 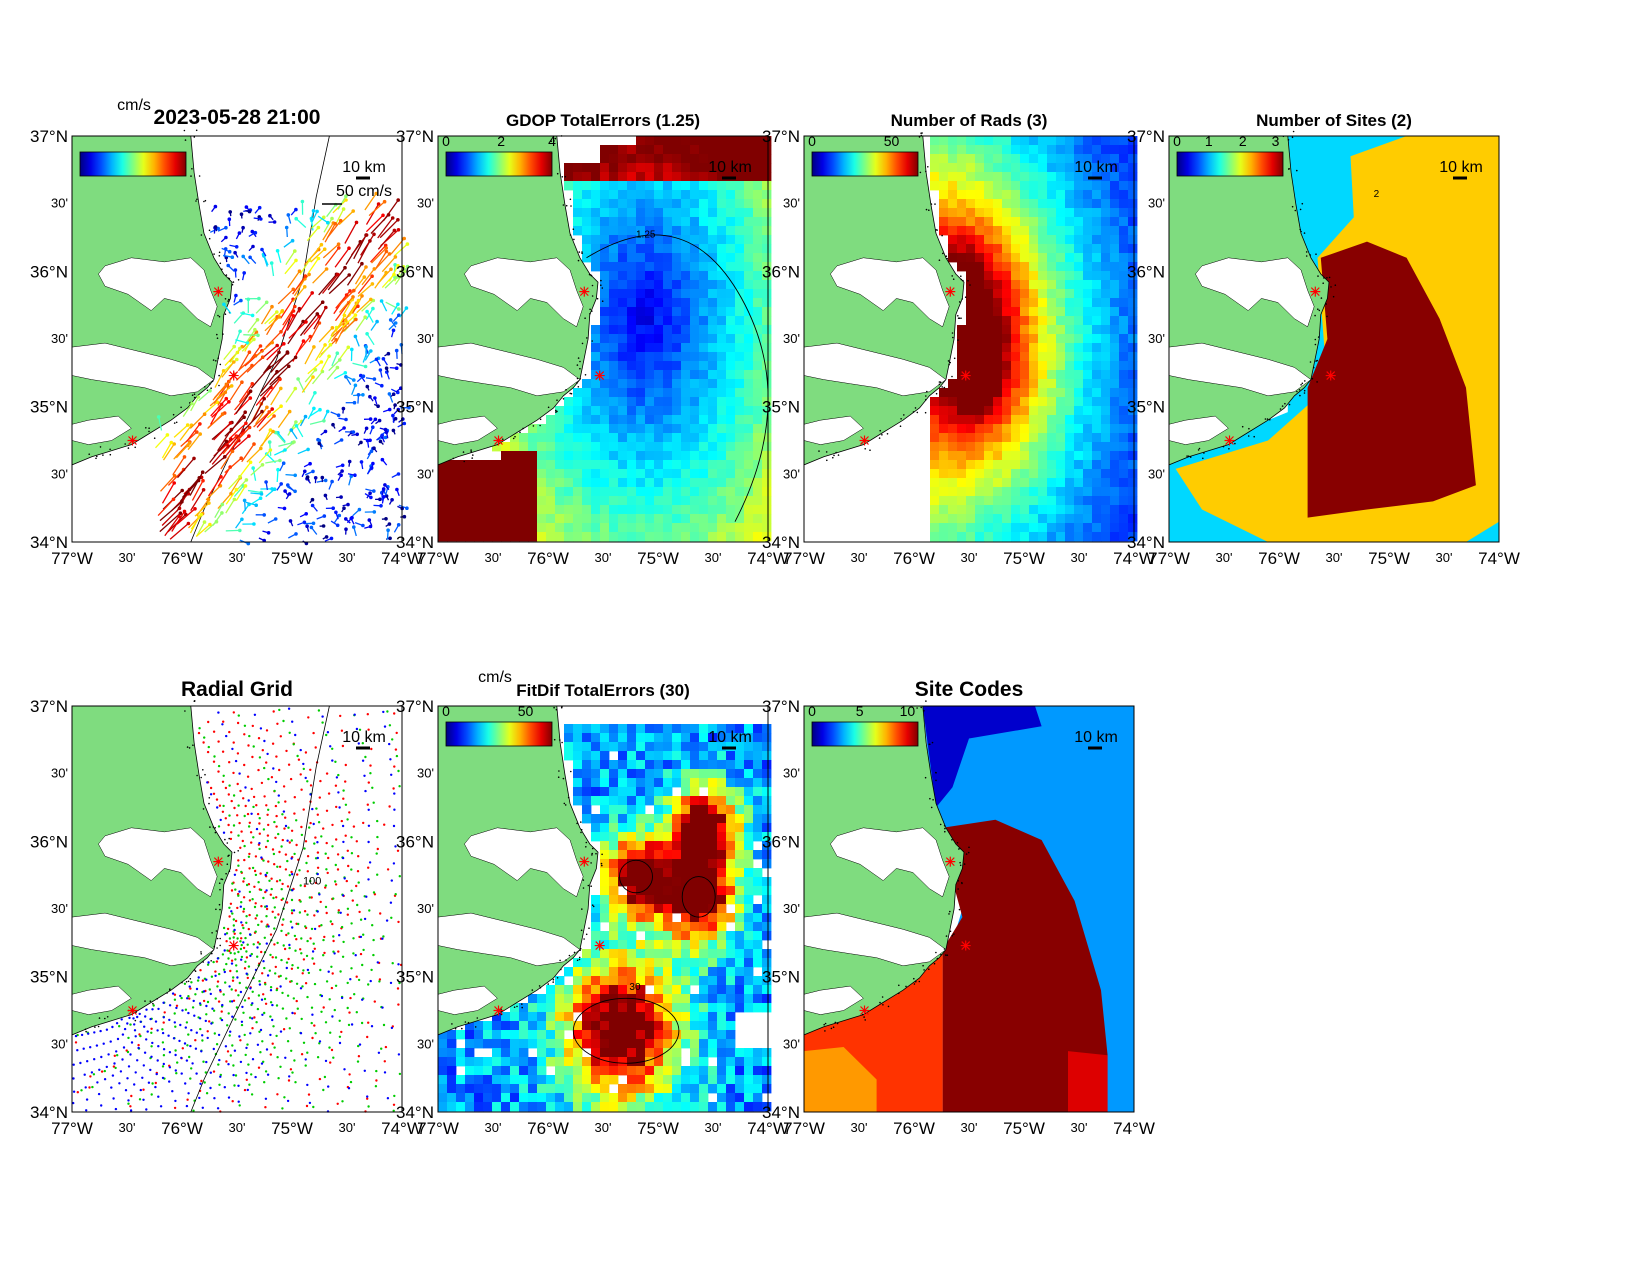 I want to click on site-code-zone, so click(x=982, y=757).